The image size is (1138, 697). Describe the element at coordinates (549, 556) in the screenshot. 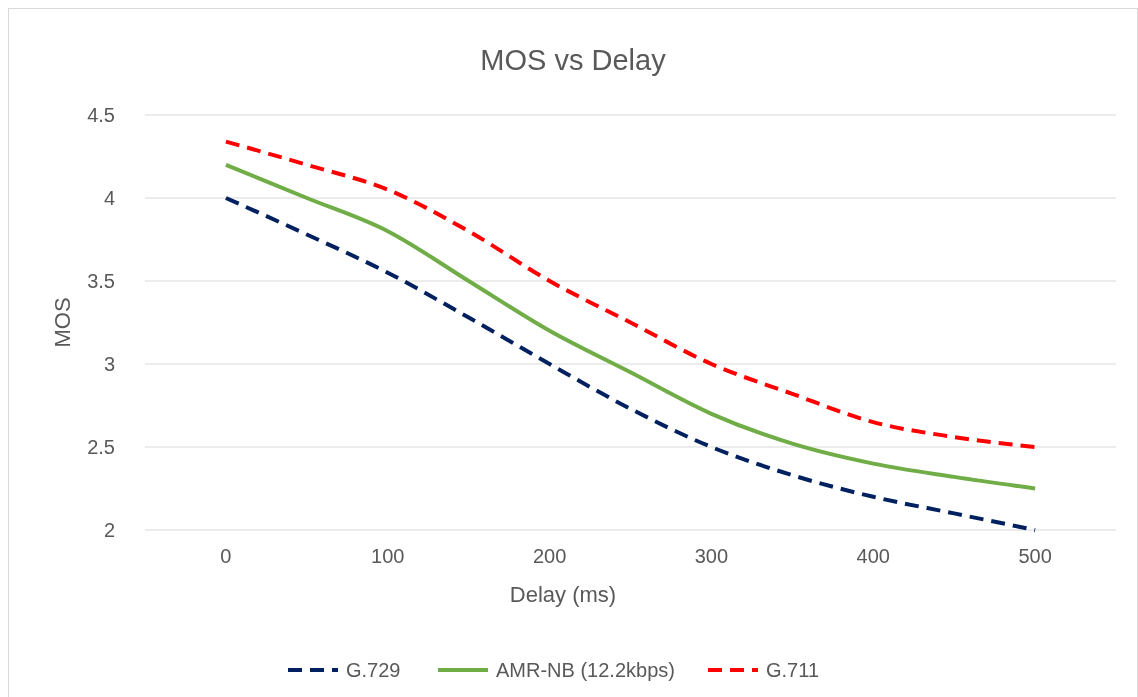

I see `x-tick-label: 200` at that location.